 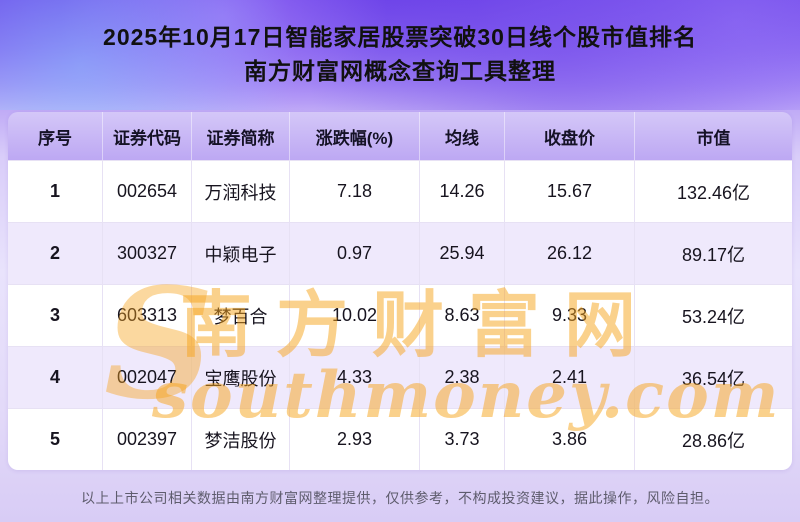 I want to click on table-row: 4 002047 宝鹰股份 4.33 2.38 2.41 36.54亿, so click(x=400, y=377).